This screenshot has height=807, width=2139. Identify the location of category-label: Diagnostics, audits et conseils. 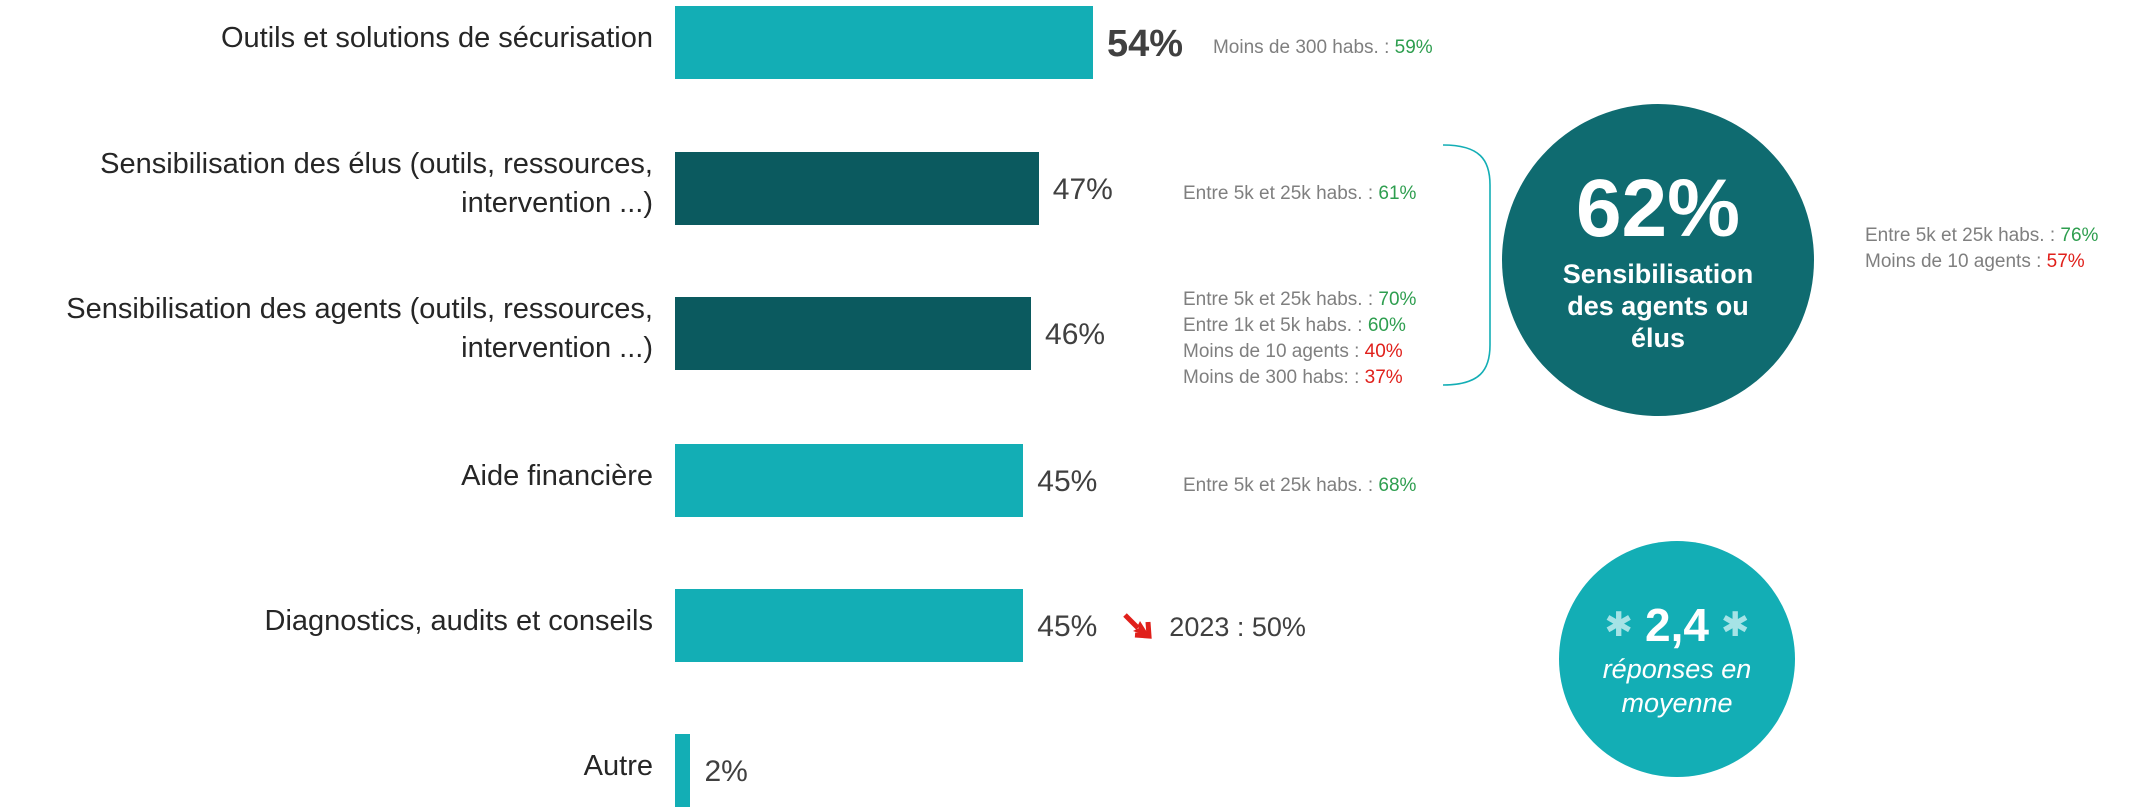
(458, 620).